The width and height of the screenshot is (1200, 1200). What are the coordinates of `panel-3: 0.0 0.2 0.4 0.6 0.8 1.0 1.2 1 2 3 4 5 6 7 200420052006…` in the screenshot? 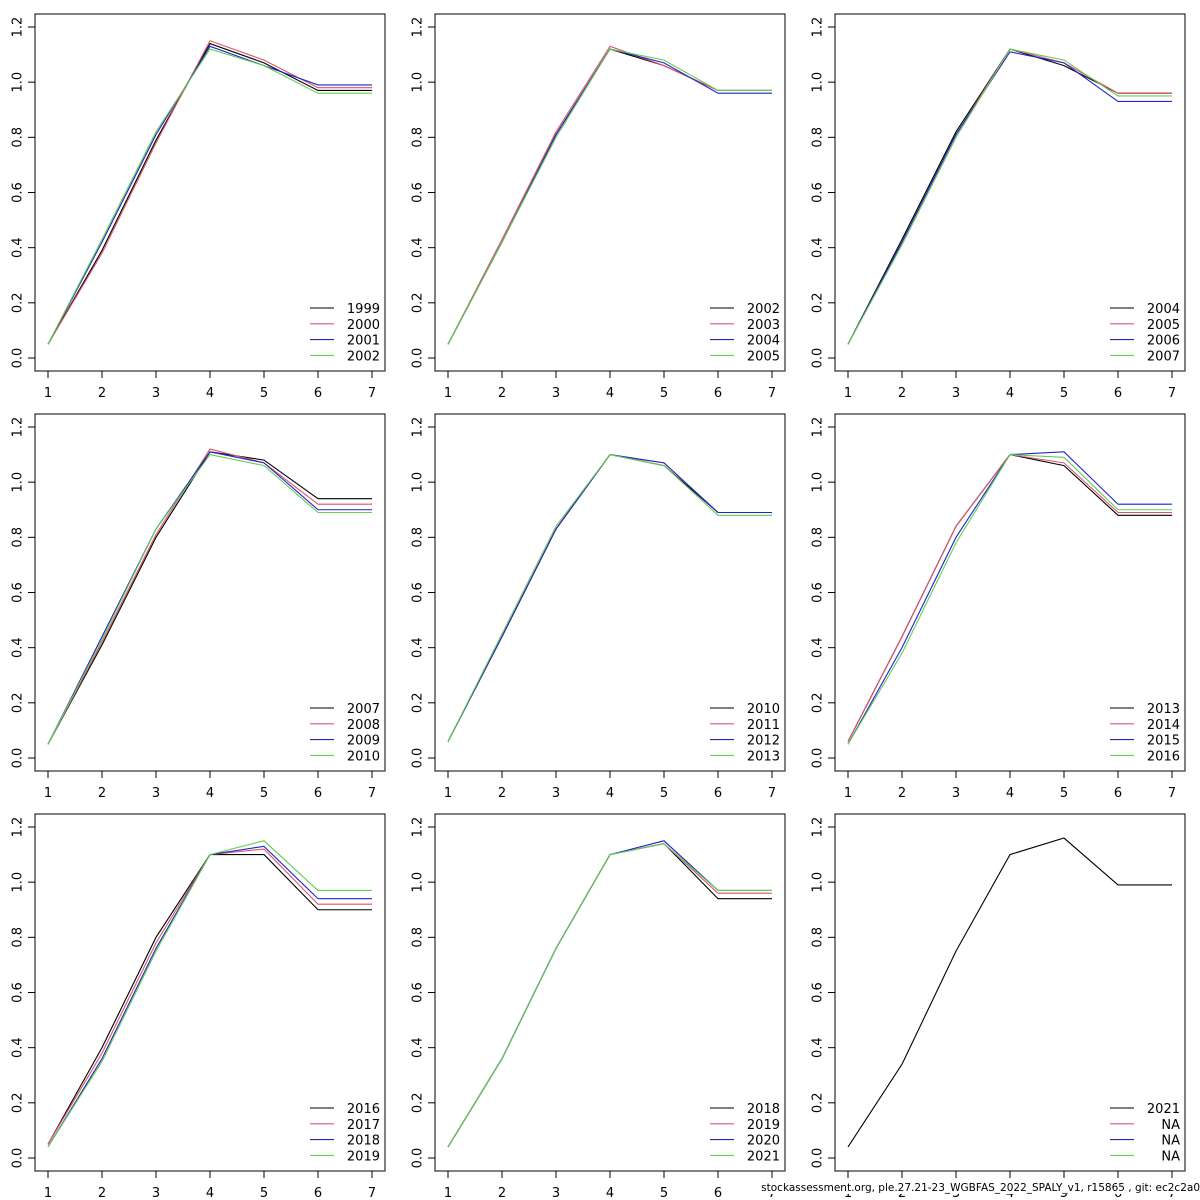 It's located at (998, 207).